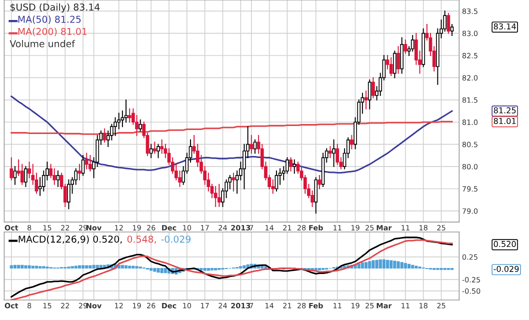  Describe the element at coordinates (70, 239) in the screenshot. I see `legend-label: MACD(12,26,9) 0.520,` at that location.